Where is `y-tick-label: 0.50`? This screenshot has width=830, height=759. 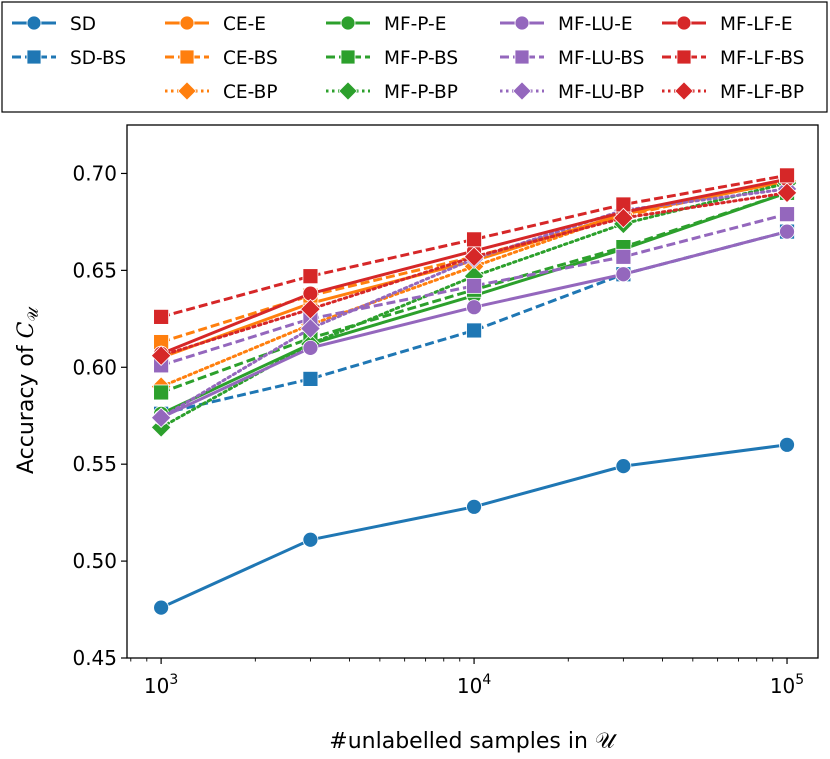 y-tick-label: 0.50 is located at coordinates (94, 561).